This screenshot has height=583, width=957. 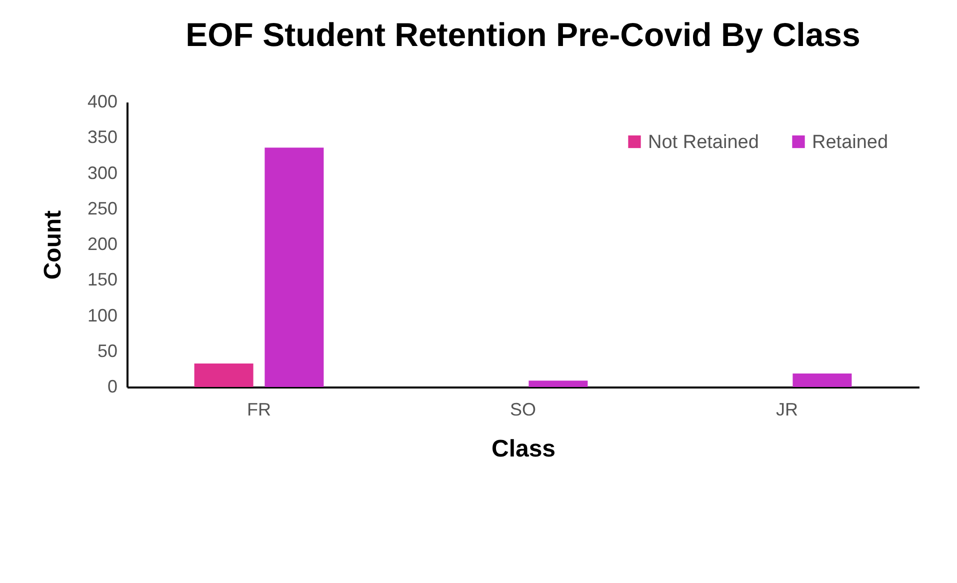 What do you see at coordinates (102, 208) in the screenshot?
I see `y-tick-label: 250` at bounding box center [102, 208].